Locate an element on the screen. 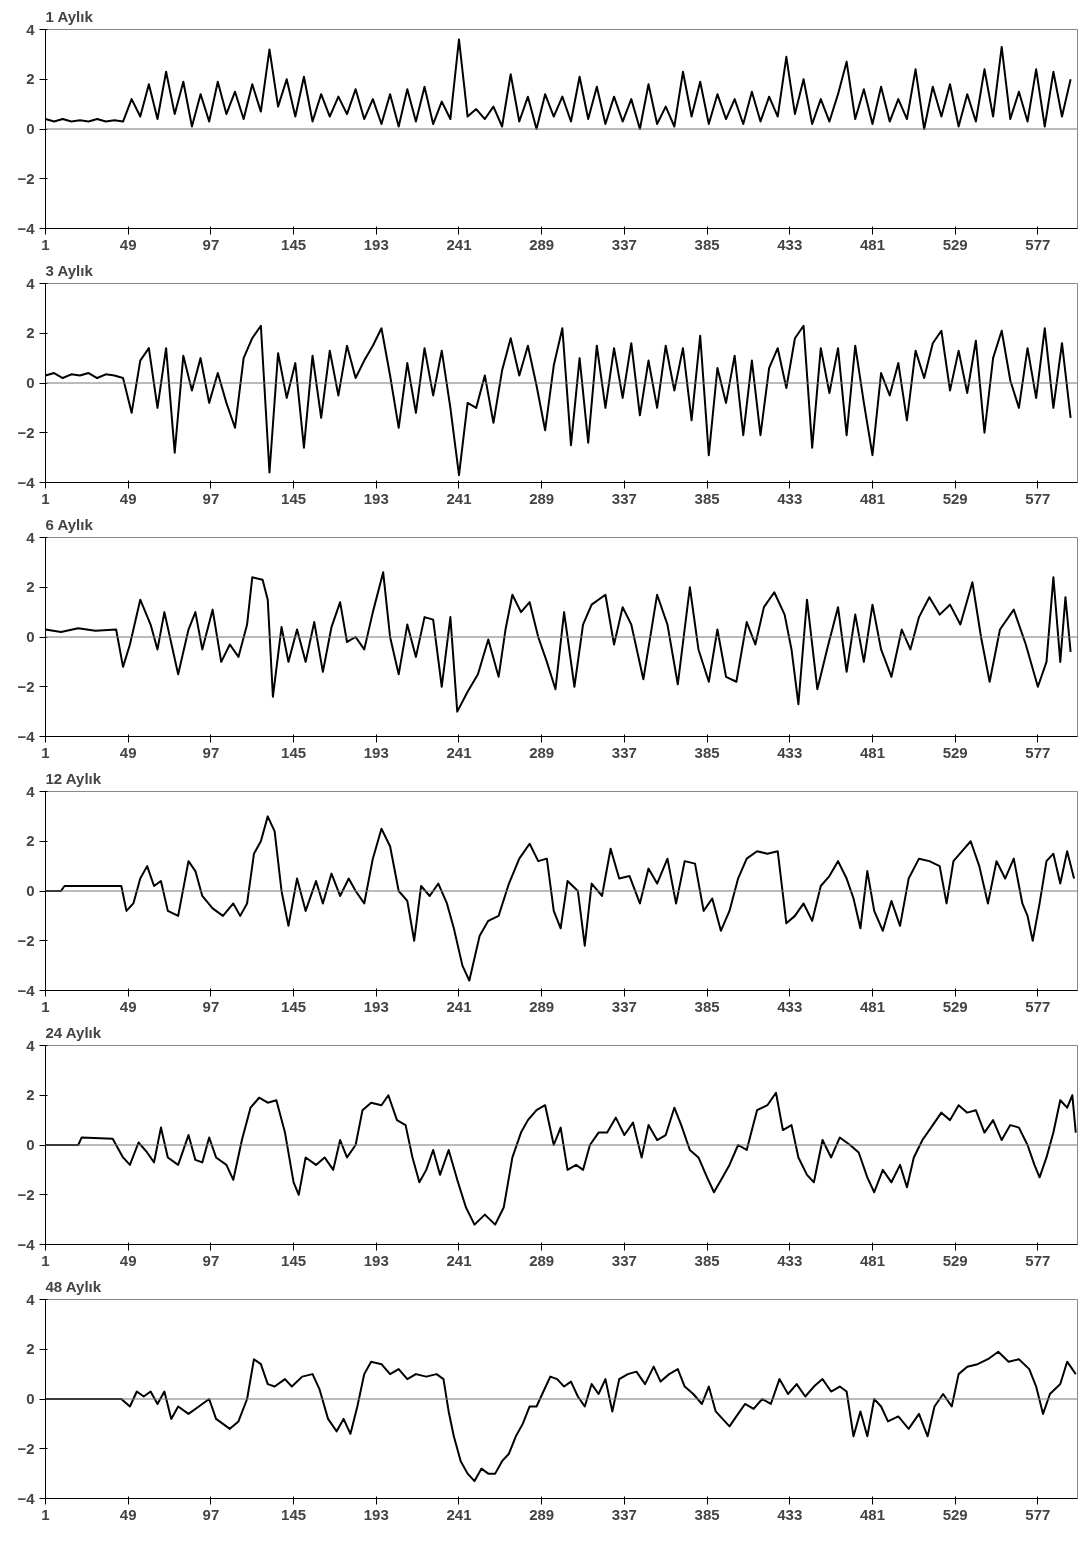 The image size is (1092, 1566). chart-title: 12 Aylık is located at coordinates (73, 778).